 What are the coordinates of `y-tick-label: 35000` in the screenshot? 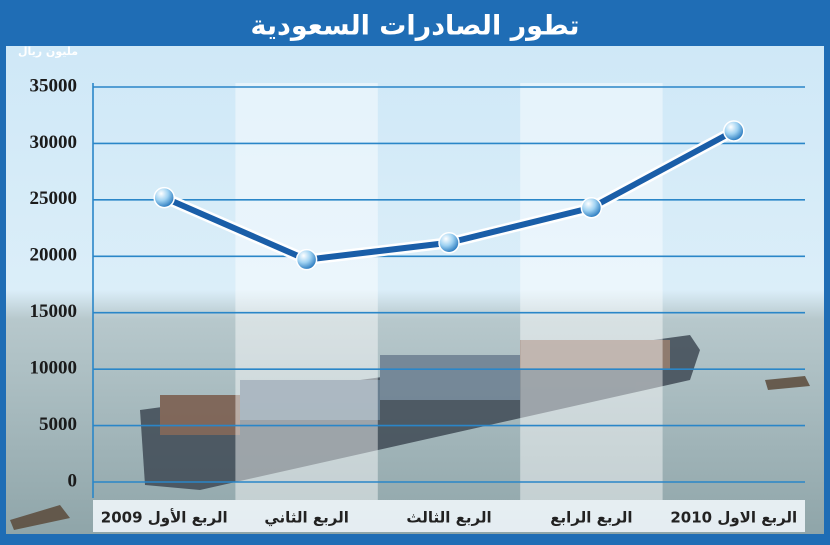 It's located at (54, 85).